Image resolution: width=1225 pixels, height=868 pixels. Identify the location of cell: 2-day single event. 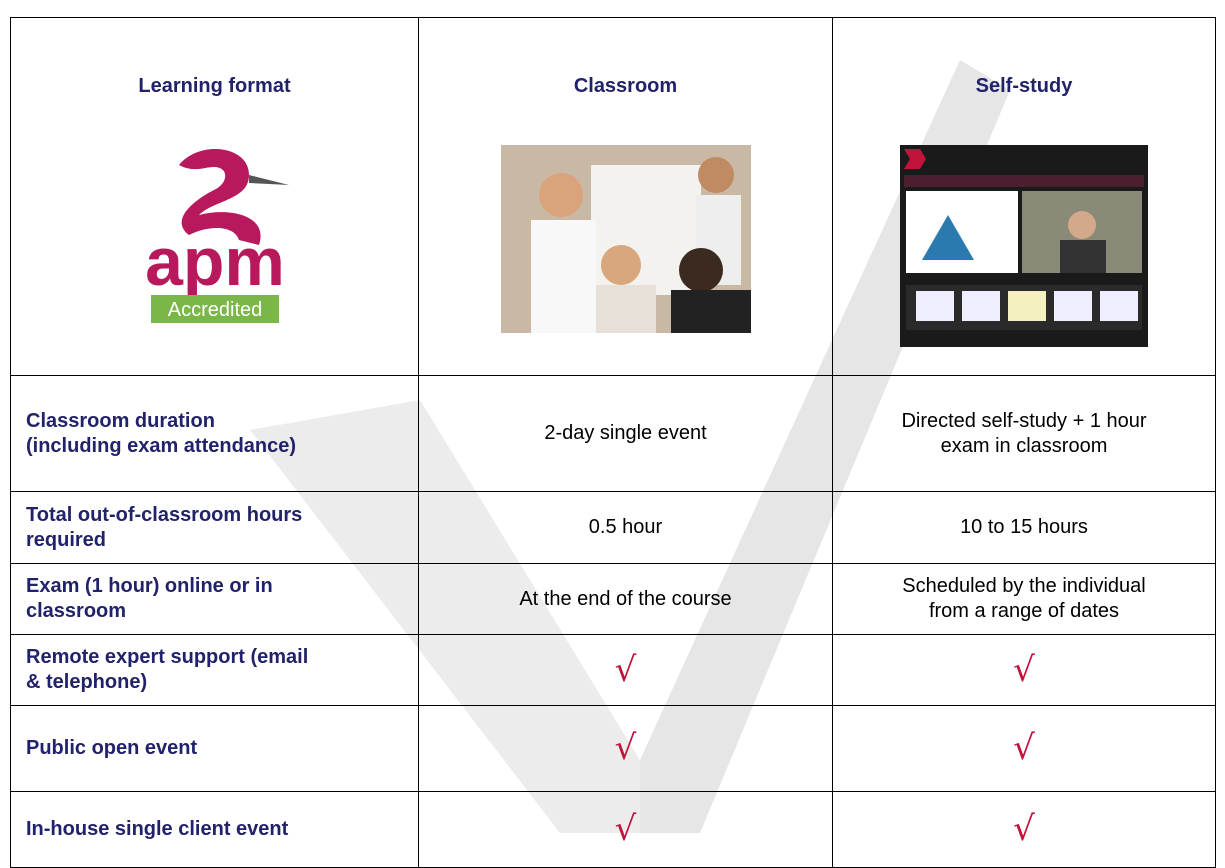
(625, 433).